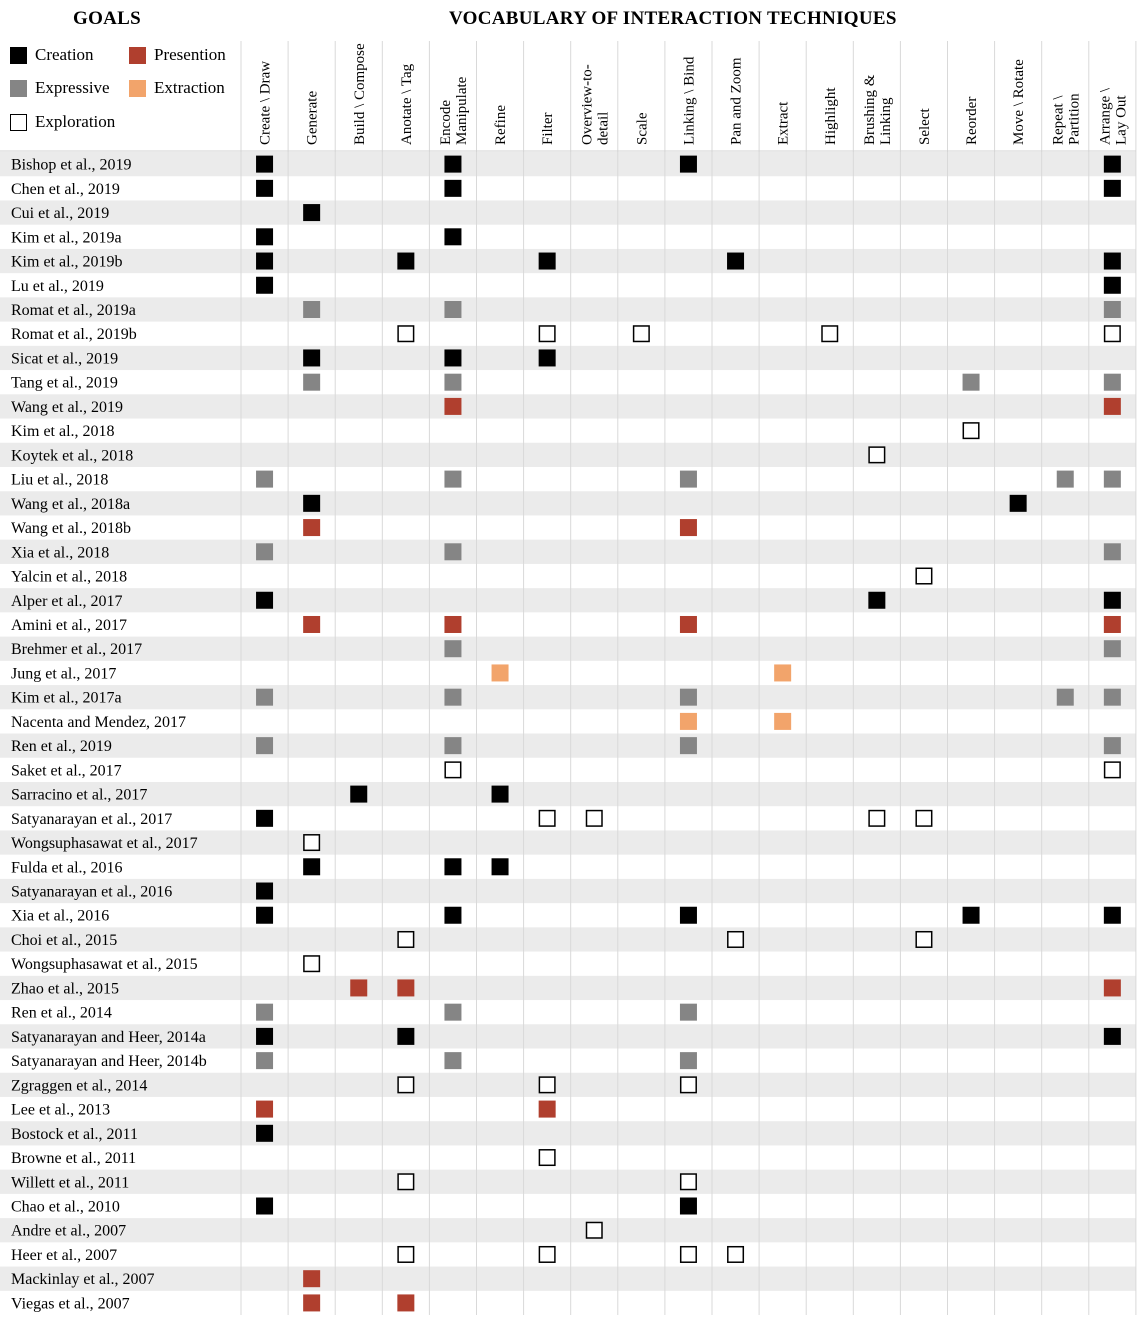  I want to click on row-label: Tang et al., 2019, so click(64, 383).